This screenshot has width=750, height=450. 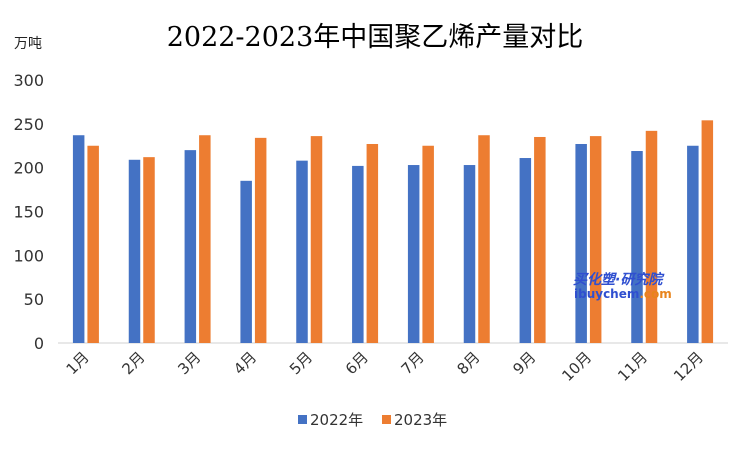 I want to click on legend-label: 2023年, so click(x=420, y=420).